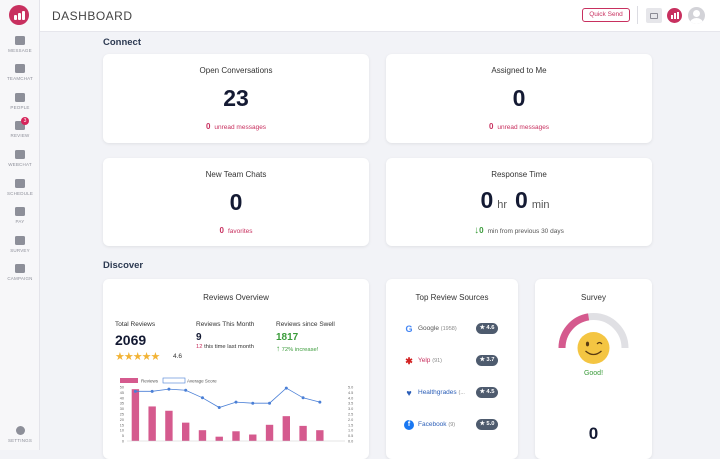  I want to click on rating-stars: ★★★★★, so click(137, 357).